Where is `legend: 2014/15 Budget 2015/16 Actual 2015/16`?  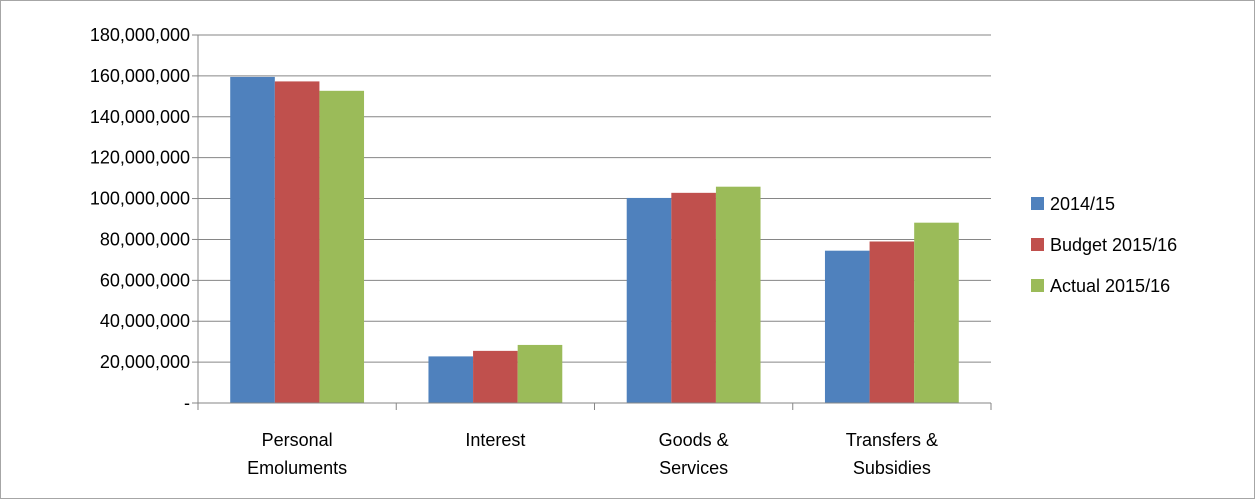 legend: 2014/15 Budget 2015/16 Actual 2015/16 is located at coordinates (1104, 245).